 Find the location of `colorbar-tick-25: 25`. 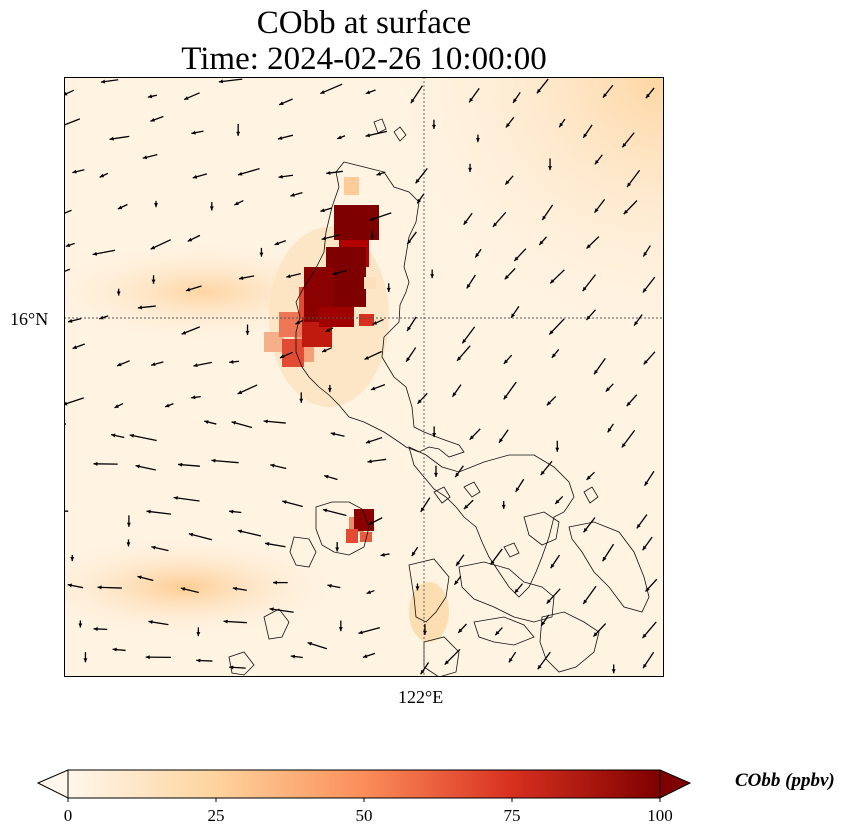

colorbar-tick-25: 25 is located at coordinates (216, 815).